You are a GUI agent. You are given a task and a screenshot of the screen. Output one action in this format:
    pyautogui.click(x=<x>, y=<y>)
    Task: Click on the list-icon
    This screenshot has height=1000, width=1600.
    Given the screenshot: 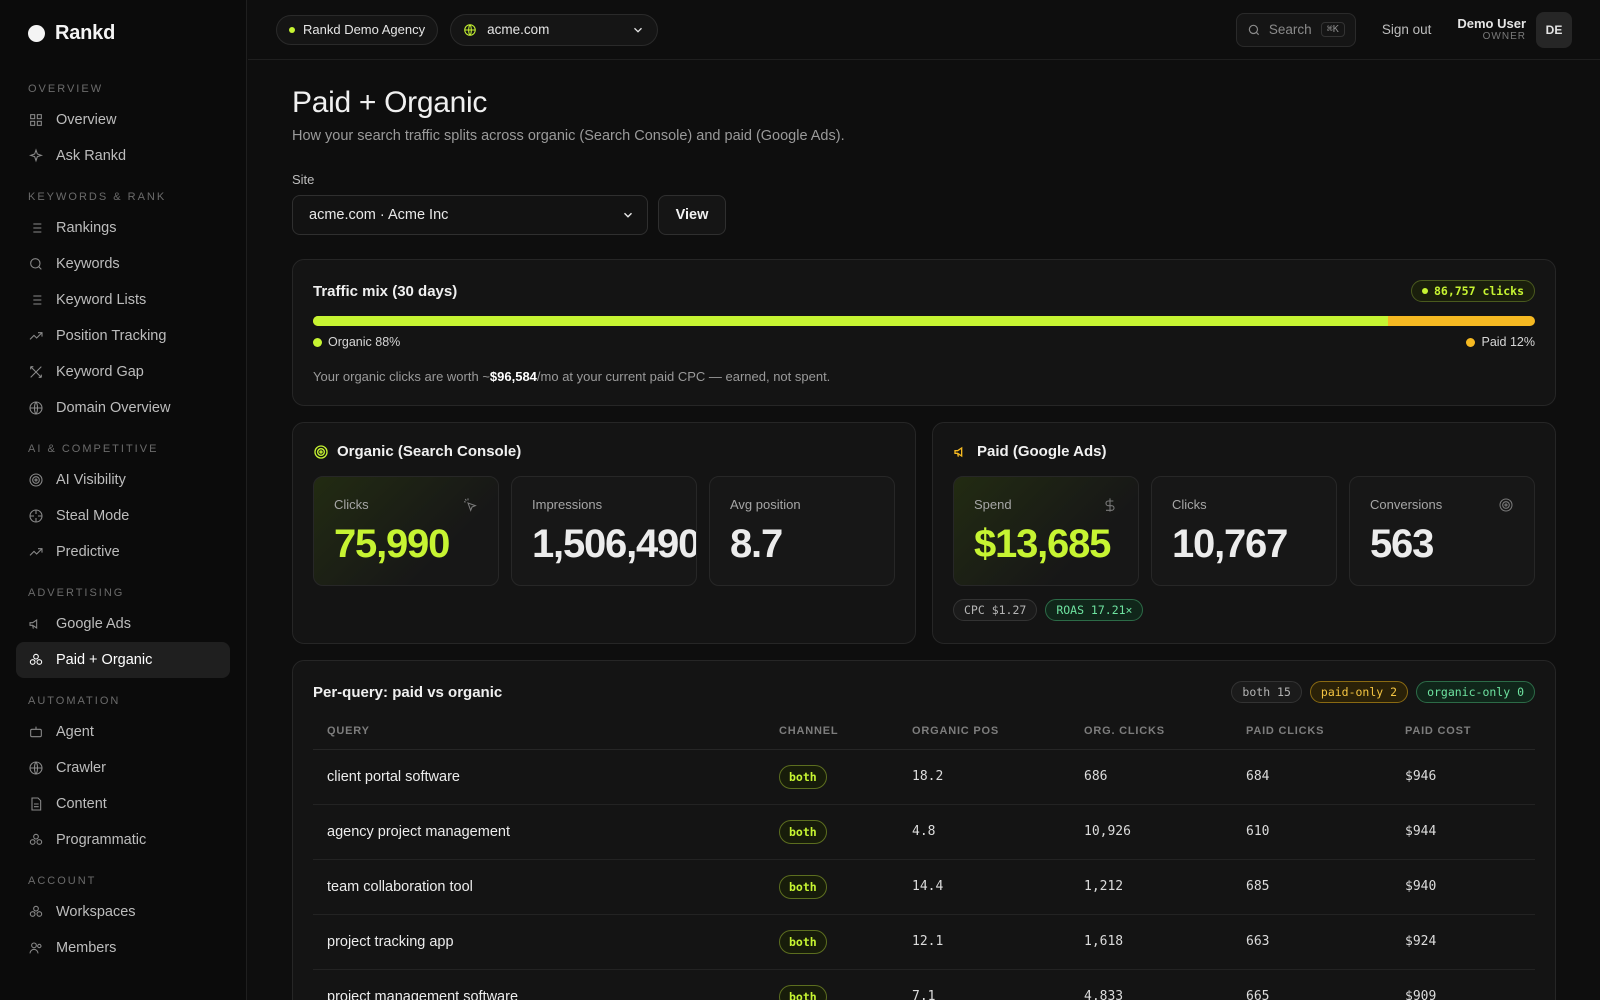 What is the action you would take?
    pyautogui.click(x=36, y=228)
    